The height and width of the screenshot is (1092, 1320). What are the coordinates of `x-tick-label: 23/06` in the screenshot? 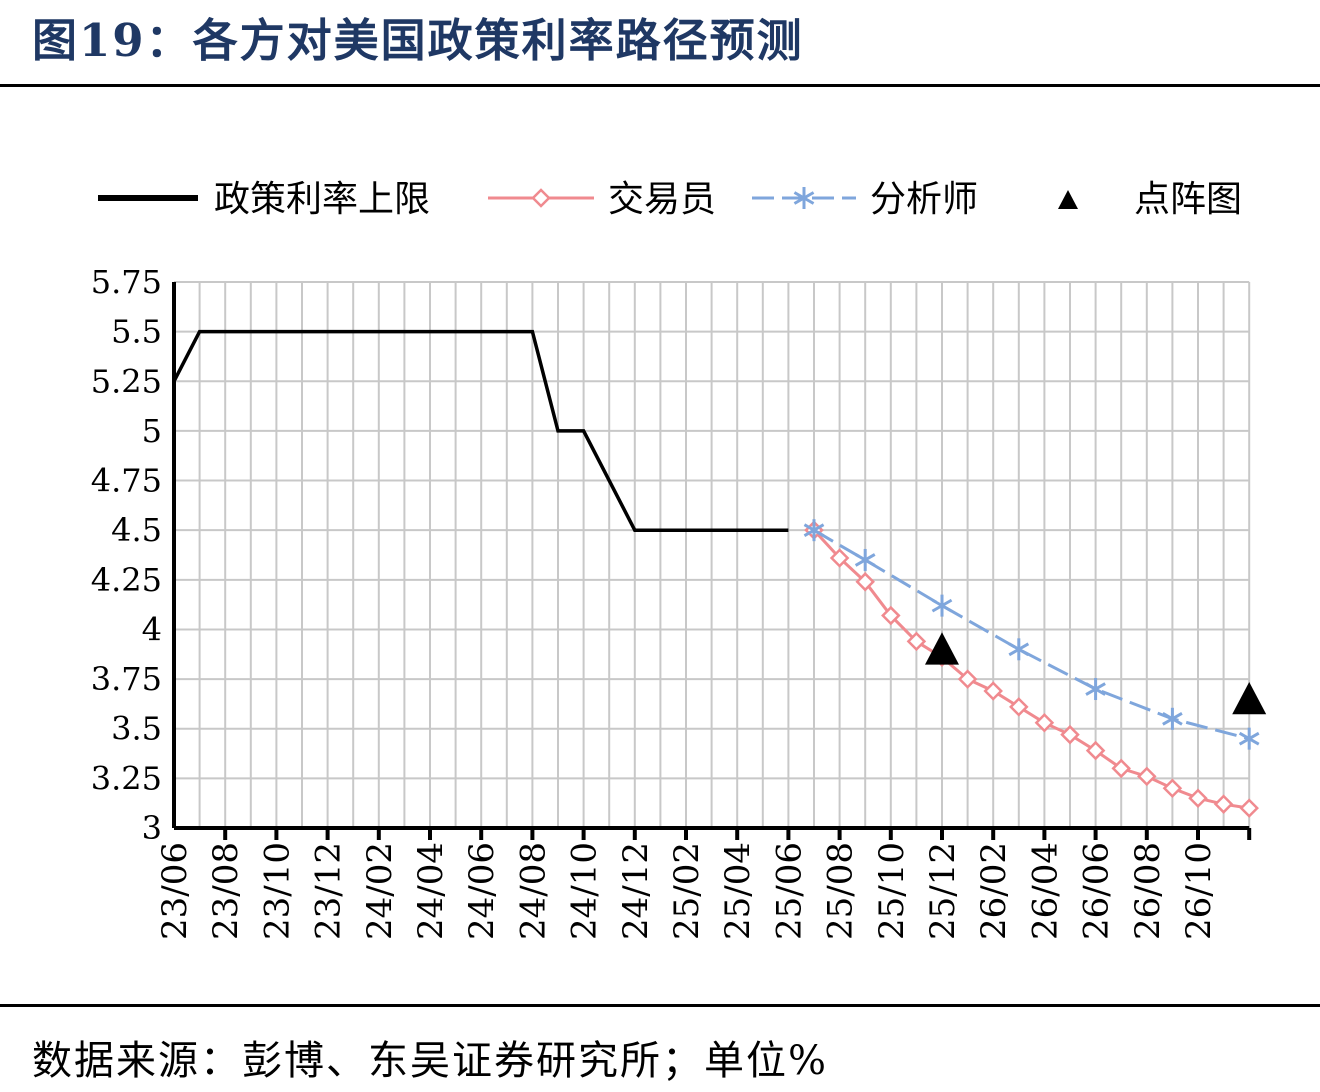 It's located at (175, 891).